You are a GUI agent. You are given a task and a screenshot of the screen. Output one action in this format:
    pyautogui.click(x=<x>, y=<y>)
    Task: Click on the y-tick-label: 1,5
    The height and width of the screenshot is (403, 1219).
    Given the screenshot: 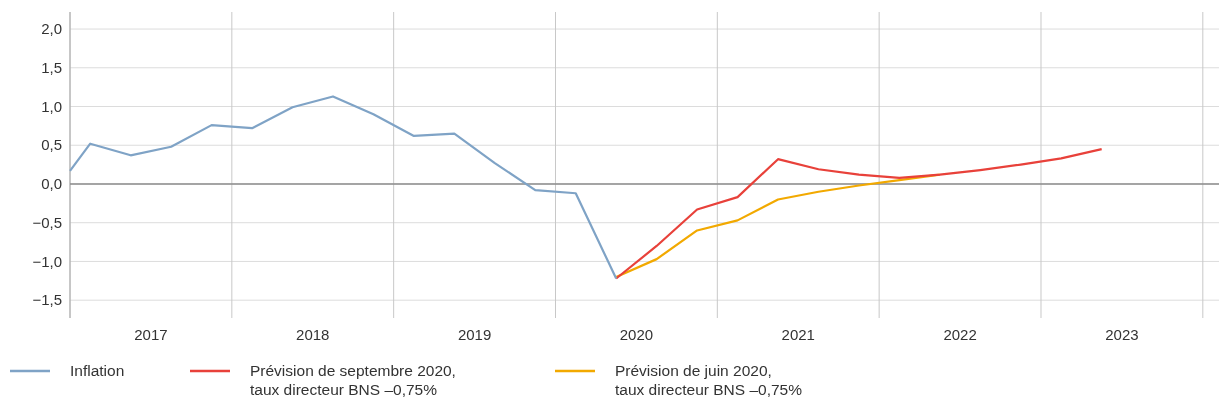 What is the action you would take?
    pyautogui.click(x=51, y=68)
    